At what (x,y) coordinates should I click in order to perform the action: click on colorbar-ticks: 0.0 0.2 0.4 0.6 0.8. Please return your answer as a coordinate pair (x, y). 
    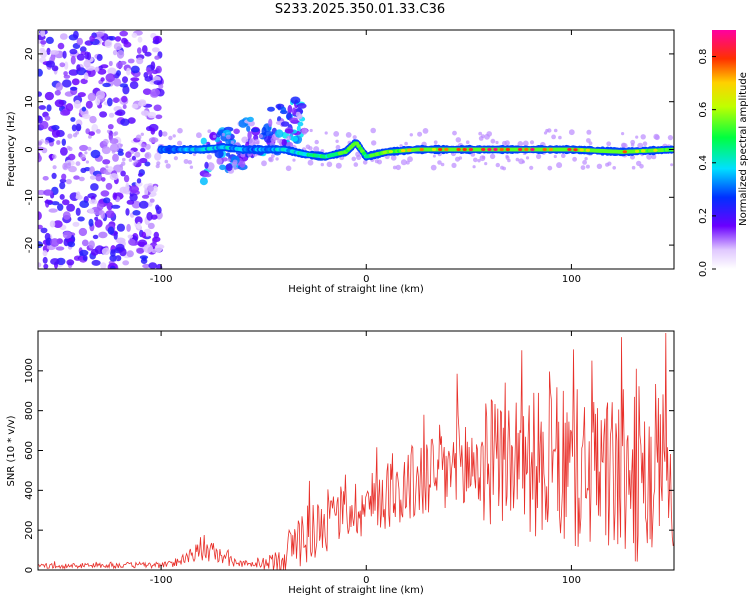
    Looking at the image, I should click on (707, 163).